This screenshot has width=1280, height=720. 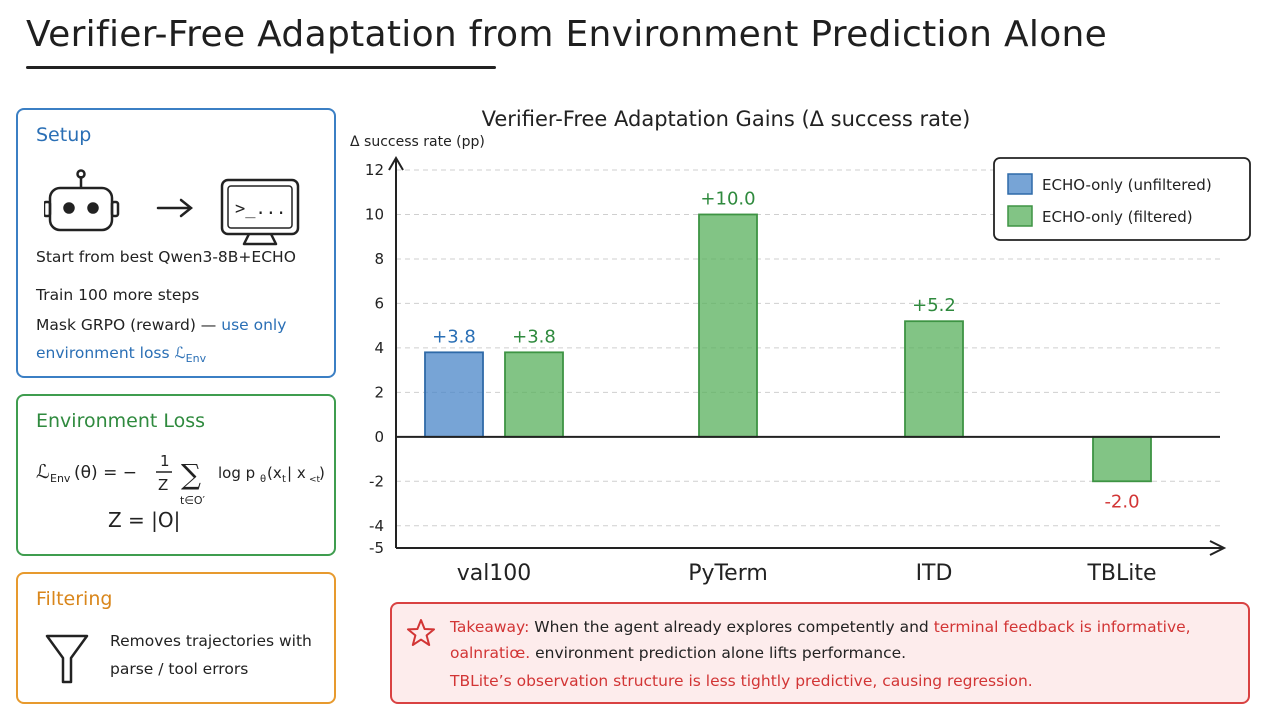 I want to click on y-tick-label: -4, so click(x=376, y=526).